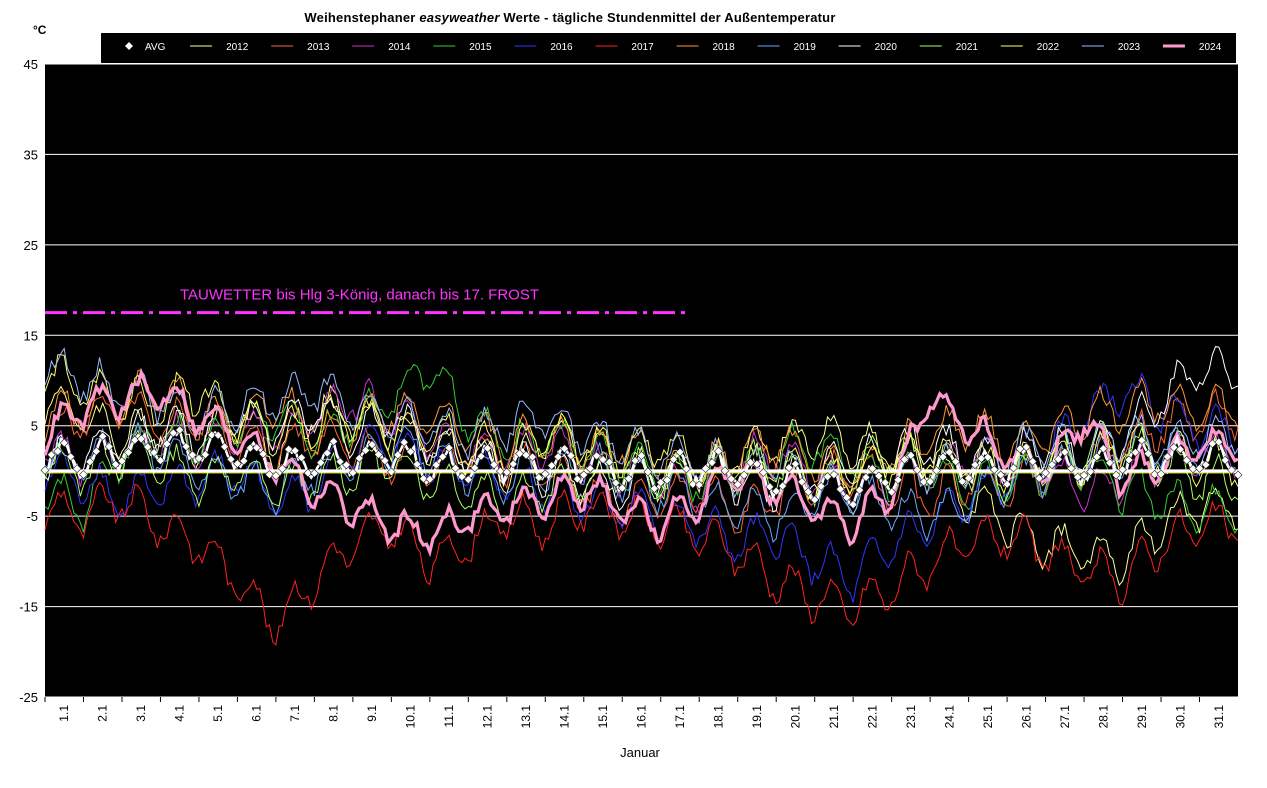 The height and width of the screenshot is (788, 1267). Describe the element at coordinates (795, 717) in the screenshot. I see `x-tick-label: 20.1` at that location.